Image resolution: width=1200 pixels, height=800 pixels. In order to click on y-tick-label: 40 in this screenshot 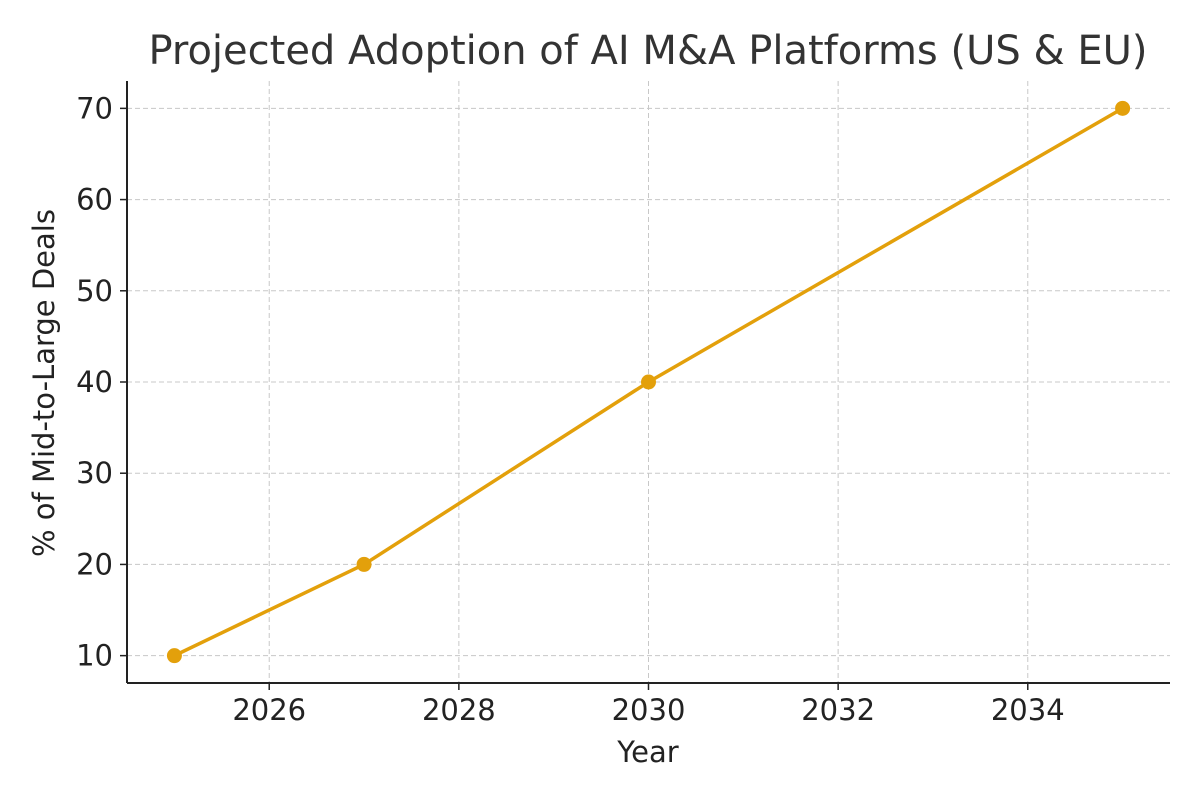, I will do `click(94, 382)`.